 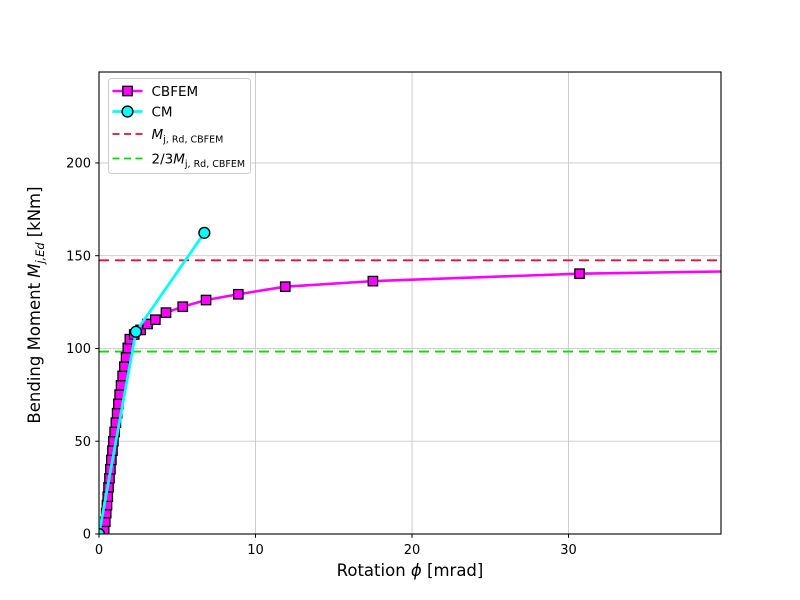 I want to click on y-tick-label-50: 50, so click(x=82, y=442).